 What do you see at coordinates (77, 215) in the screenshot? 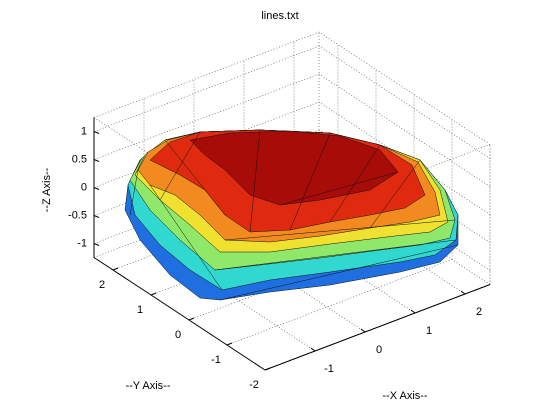
I see `z-tick-label: -0.5` at bounding box center [77, 215].